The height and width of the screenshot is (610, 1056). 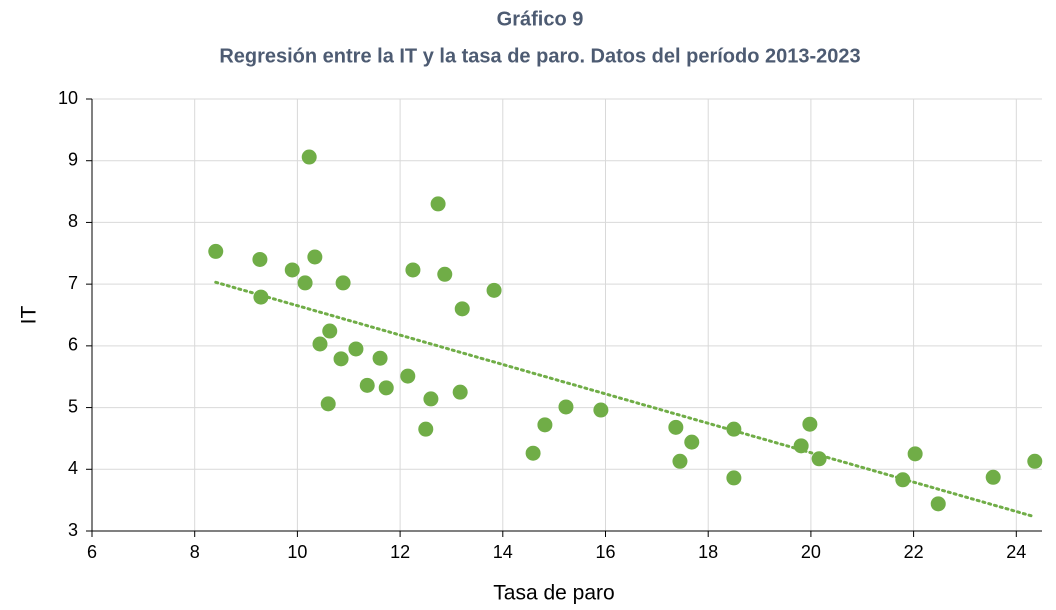 What do you see at coordinates (540, 19) in the screenshot?
I see `chart-title: Gráfico 9` at bounding box center [540, 19].